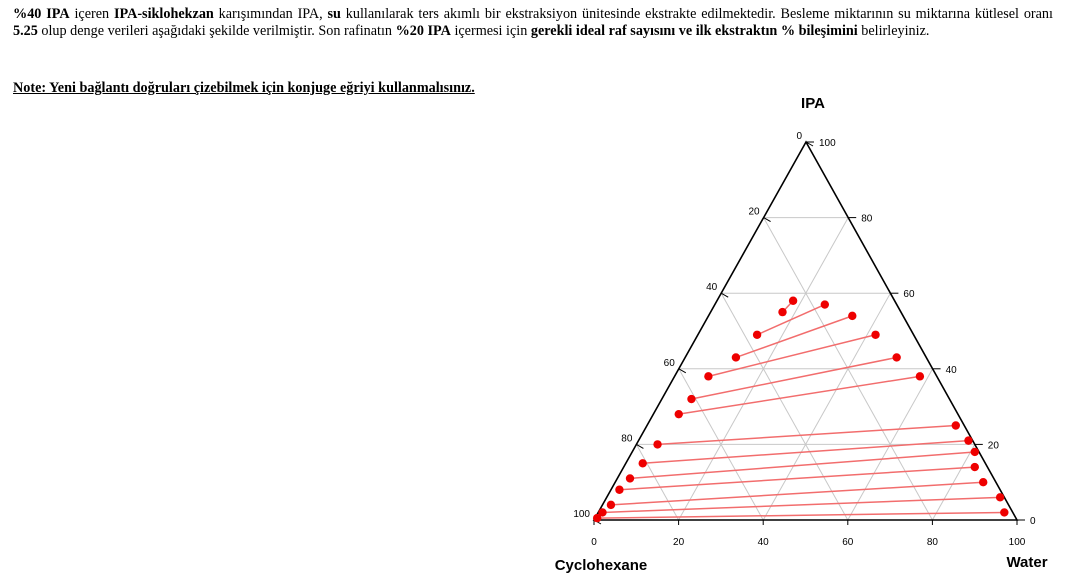  I want to click on right-tick-label: 20, so click(994, 445).